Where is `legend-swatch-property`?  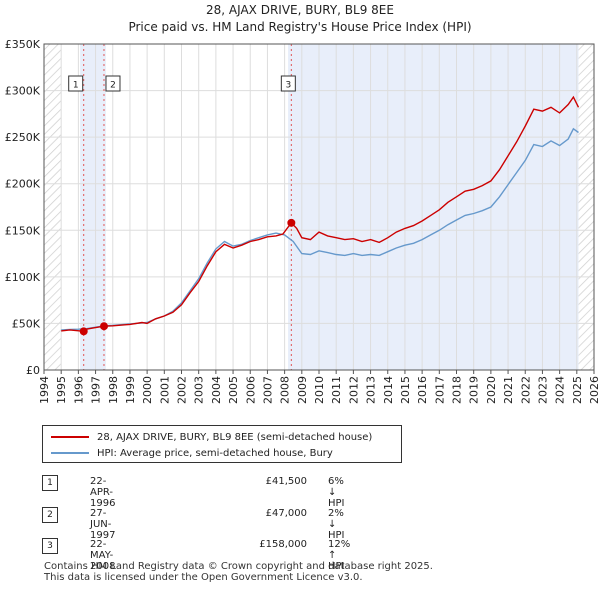 legend-swatch-property is located at coordinates (70, 437).